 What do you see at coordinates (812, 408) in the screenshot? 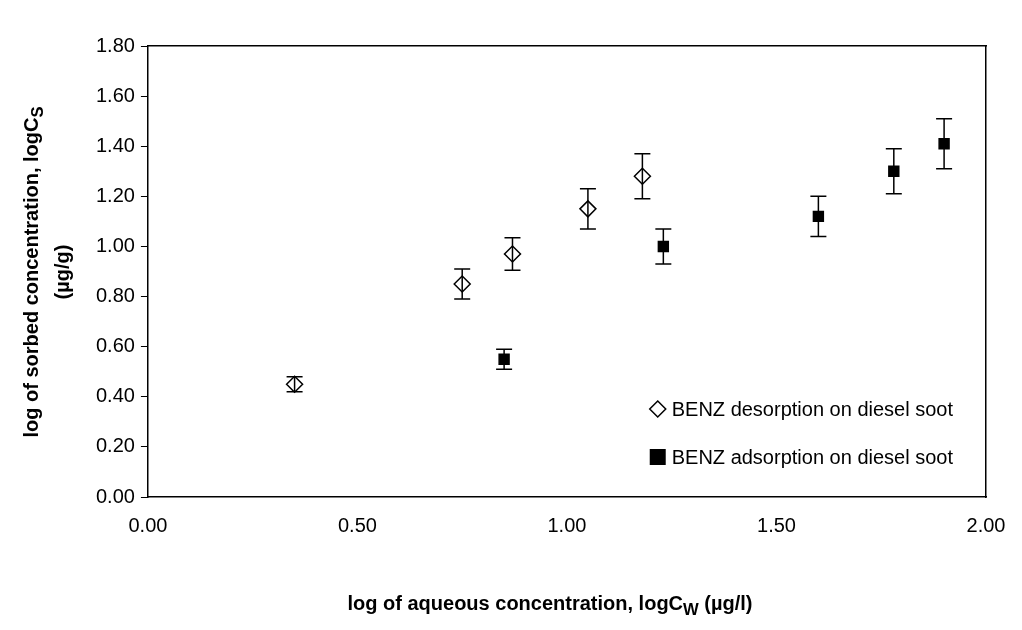
I see `legend-label: BENZ desorption on diesel soot` at bounding box center [812, 408].